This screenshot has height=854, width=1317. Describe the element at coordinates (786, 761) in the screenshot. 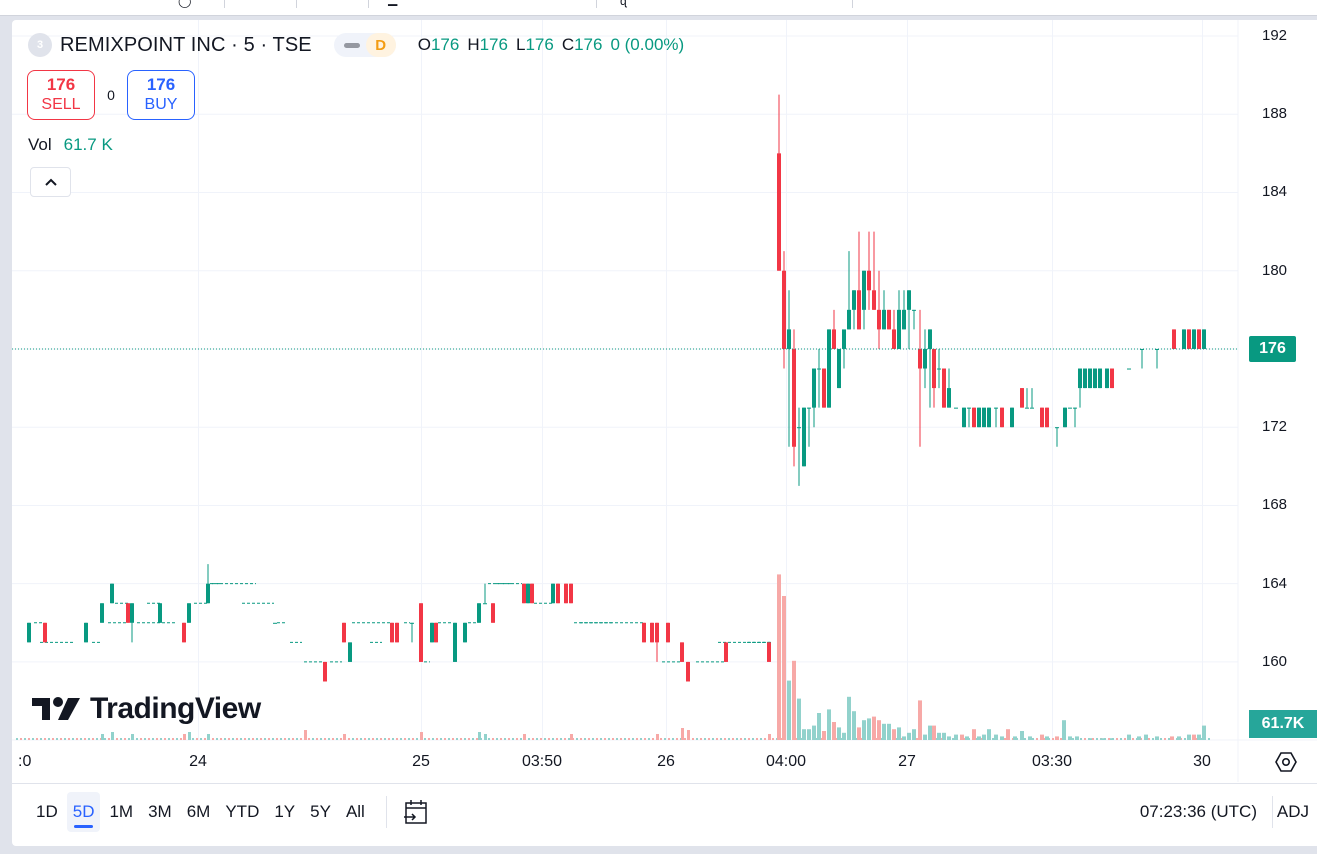

I see `time-tick-label: 04:00` at that location.